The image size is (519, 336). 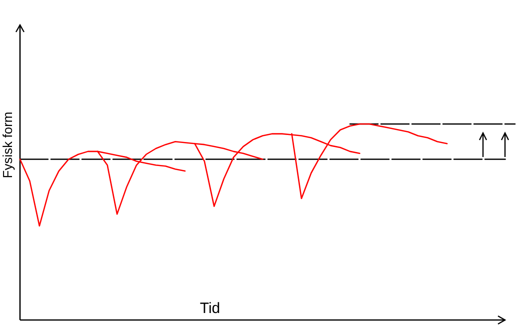 What do you see at coordinates (210, 308) in the screenshot?
I see `x-axis-title: Tid` at bounding box center [210, 308].